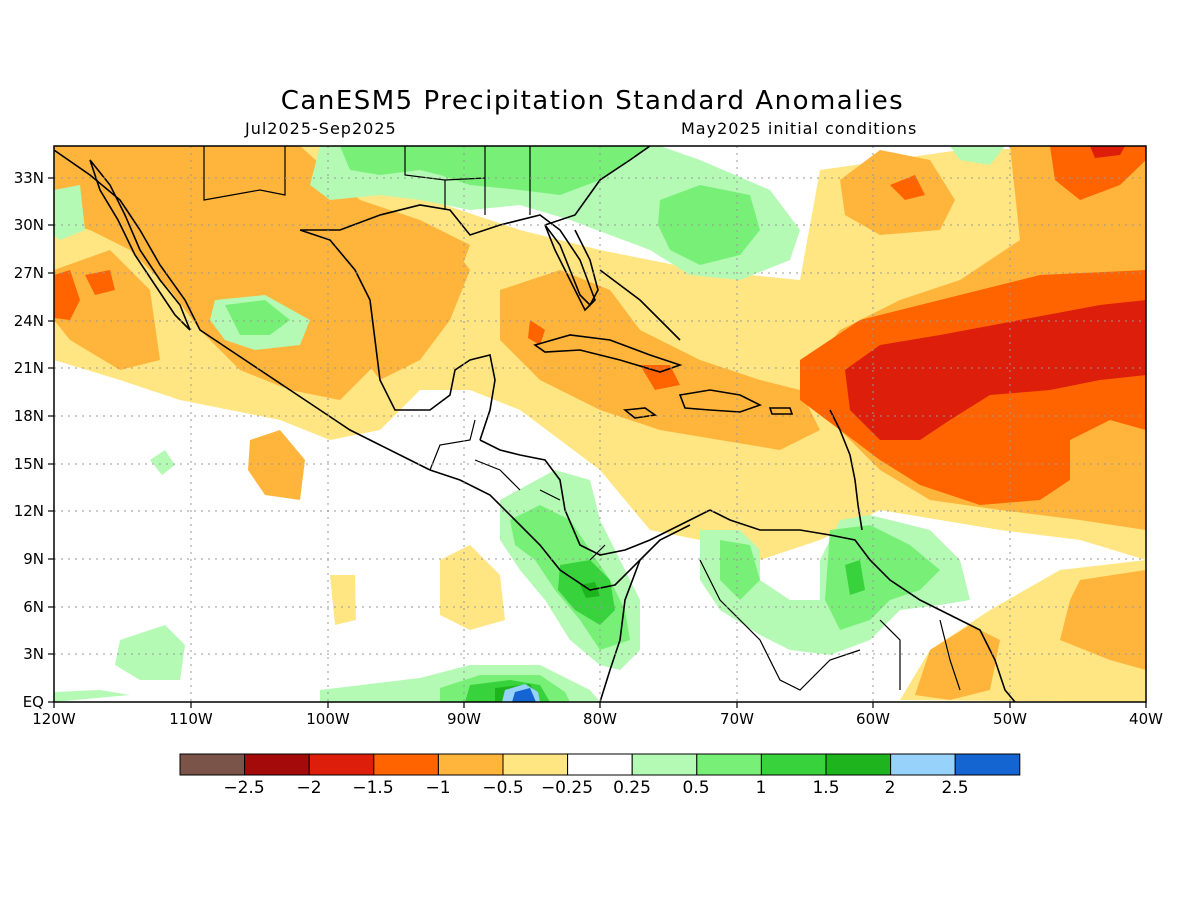 The width and height of the screenshot is (1200, 900). Describe the element at coordinates (846, 470) in the screenshot. I see `lesser-antilles` at that location.